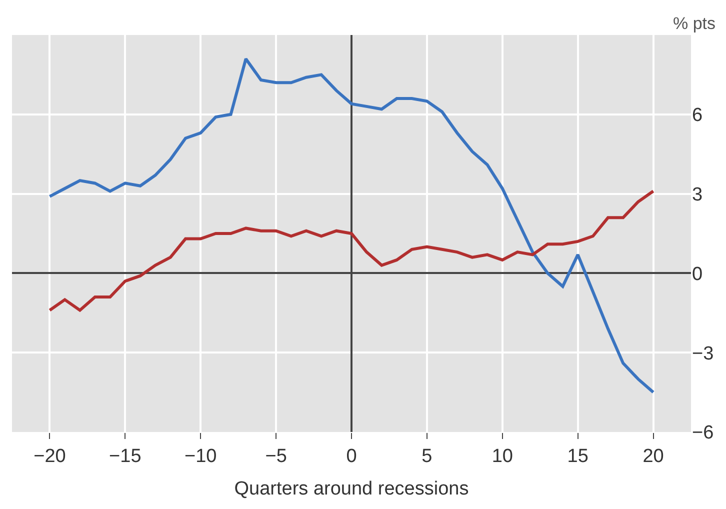  Describe the element at coordinates (653, 456) in the screenshot. I see `x-tick-label: 20` at that location.